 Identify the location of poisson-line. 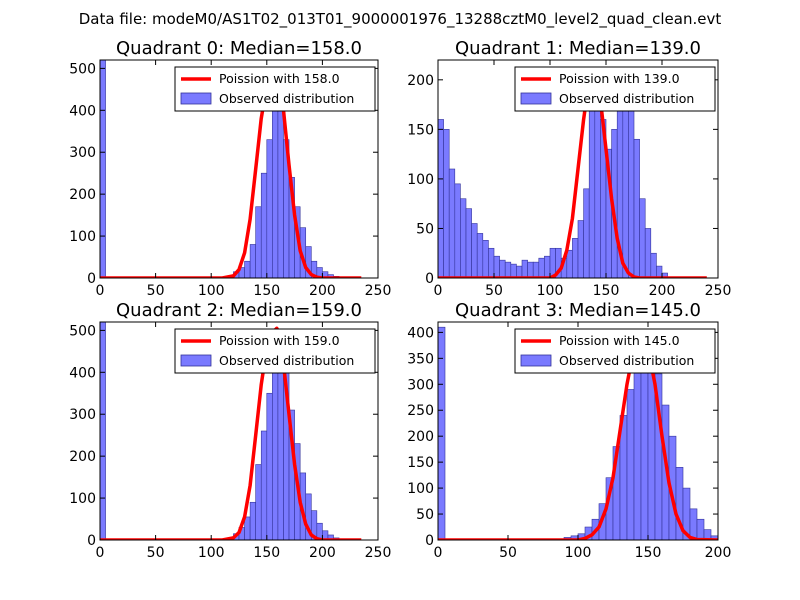
(231, 433).